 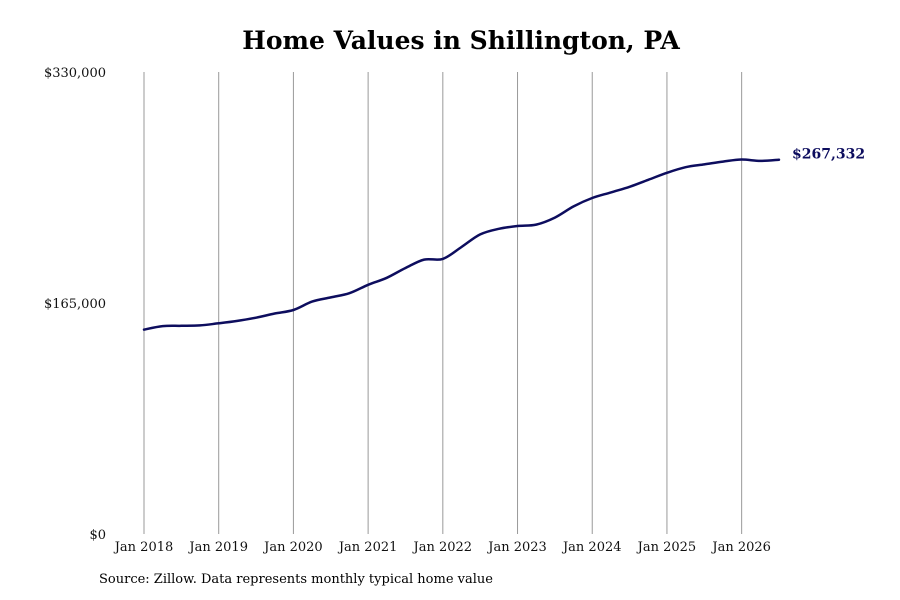 What do you see at coordinates (143, 547) in the screenshot?
I see `x-tick-label-0: Jan 2018` at bounding box center [143, 547].